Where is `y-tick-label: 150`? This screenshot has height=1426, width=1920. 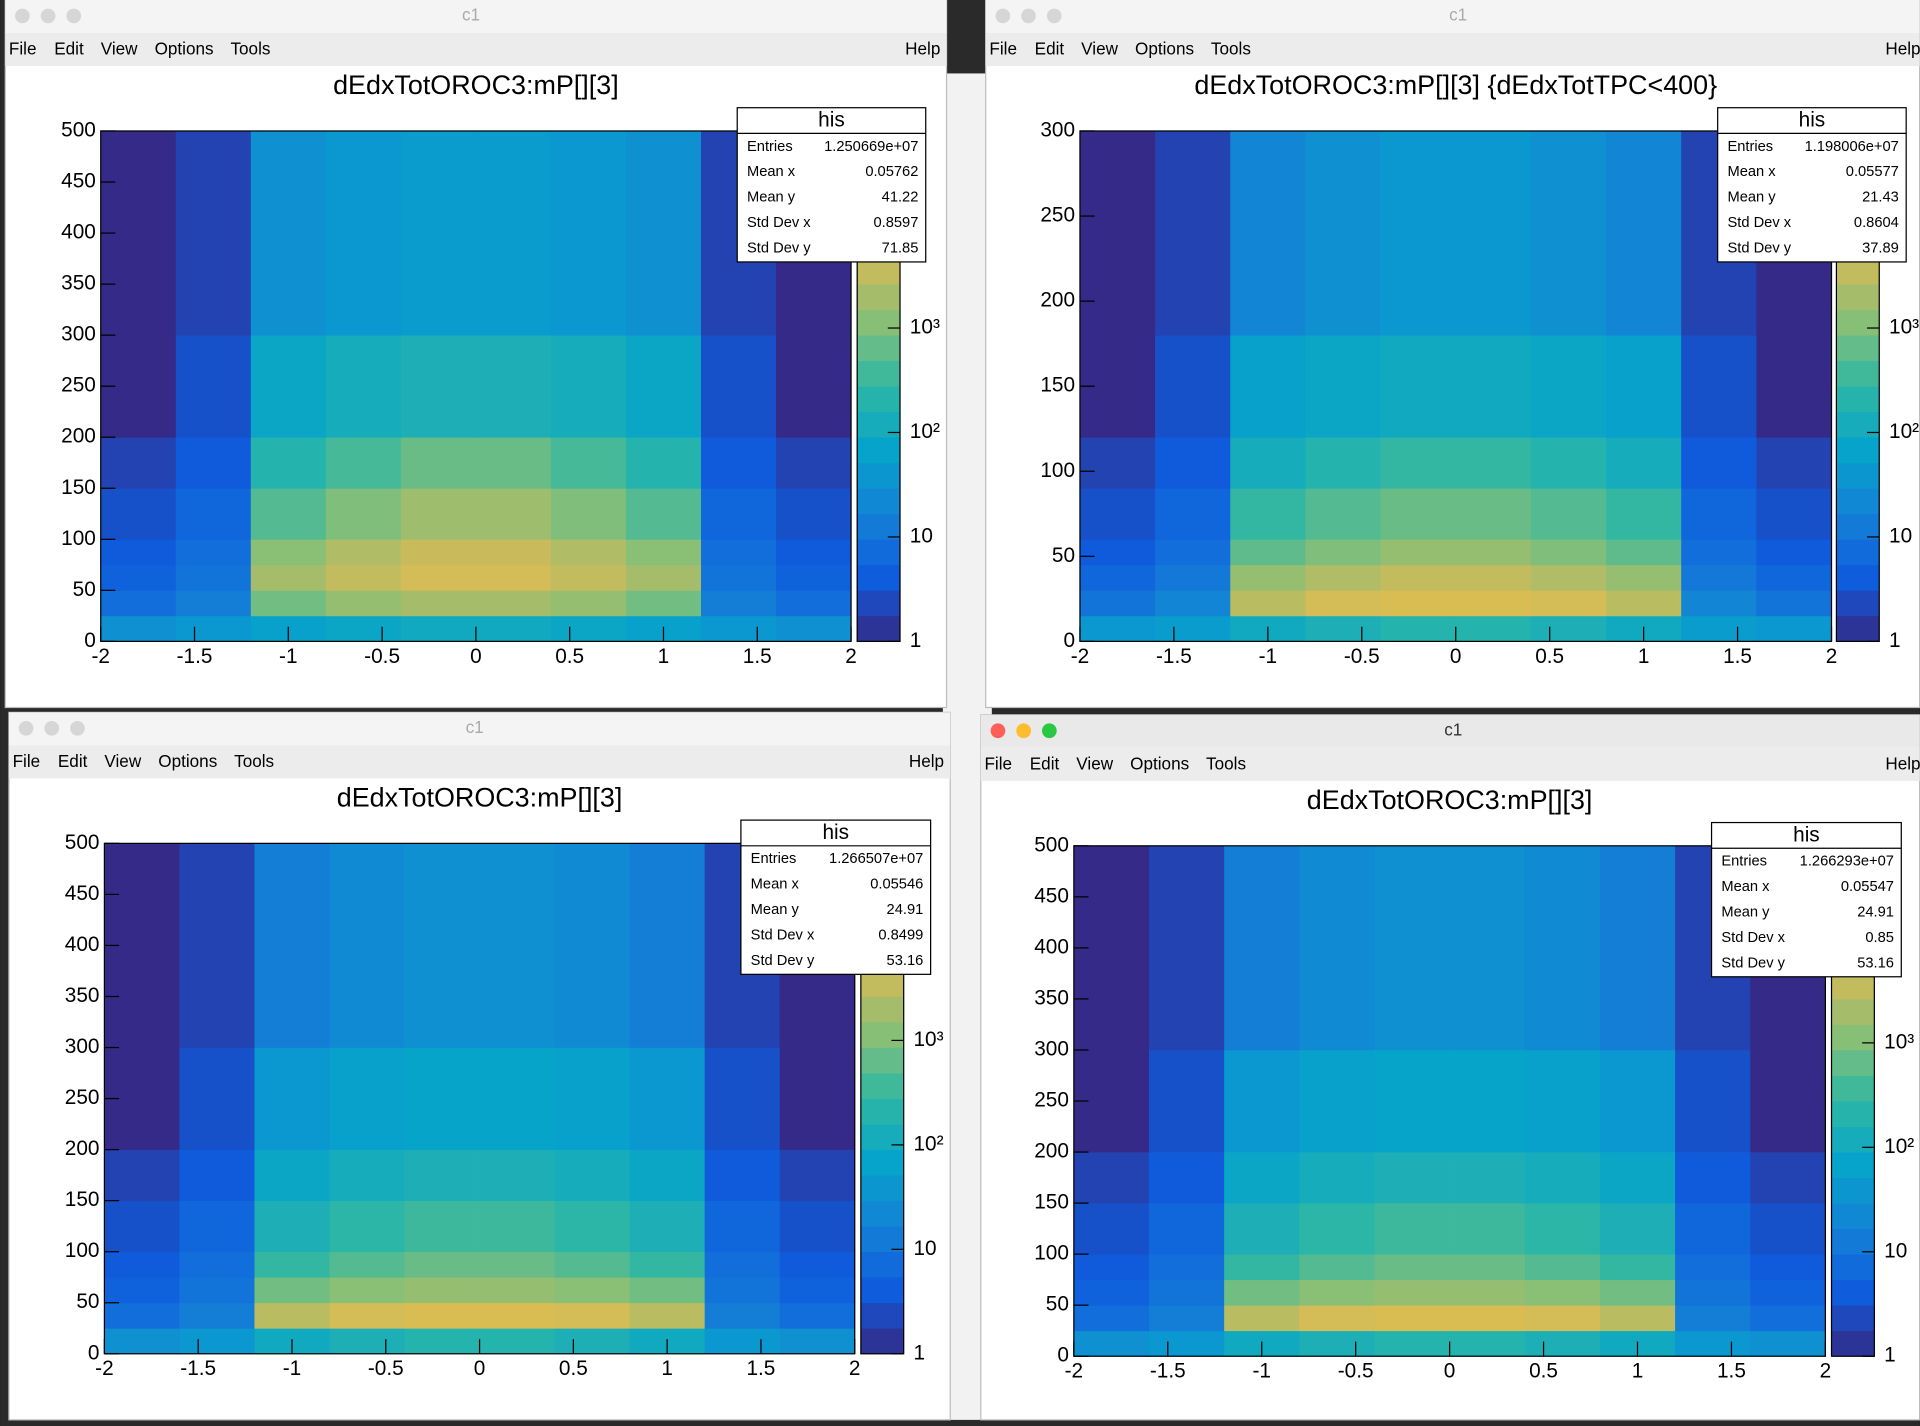 y-tick-label: 150 is located at coordinates (82, 1199).